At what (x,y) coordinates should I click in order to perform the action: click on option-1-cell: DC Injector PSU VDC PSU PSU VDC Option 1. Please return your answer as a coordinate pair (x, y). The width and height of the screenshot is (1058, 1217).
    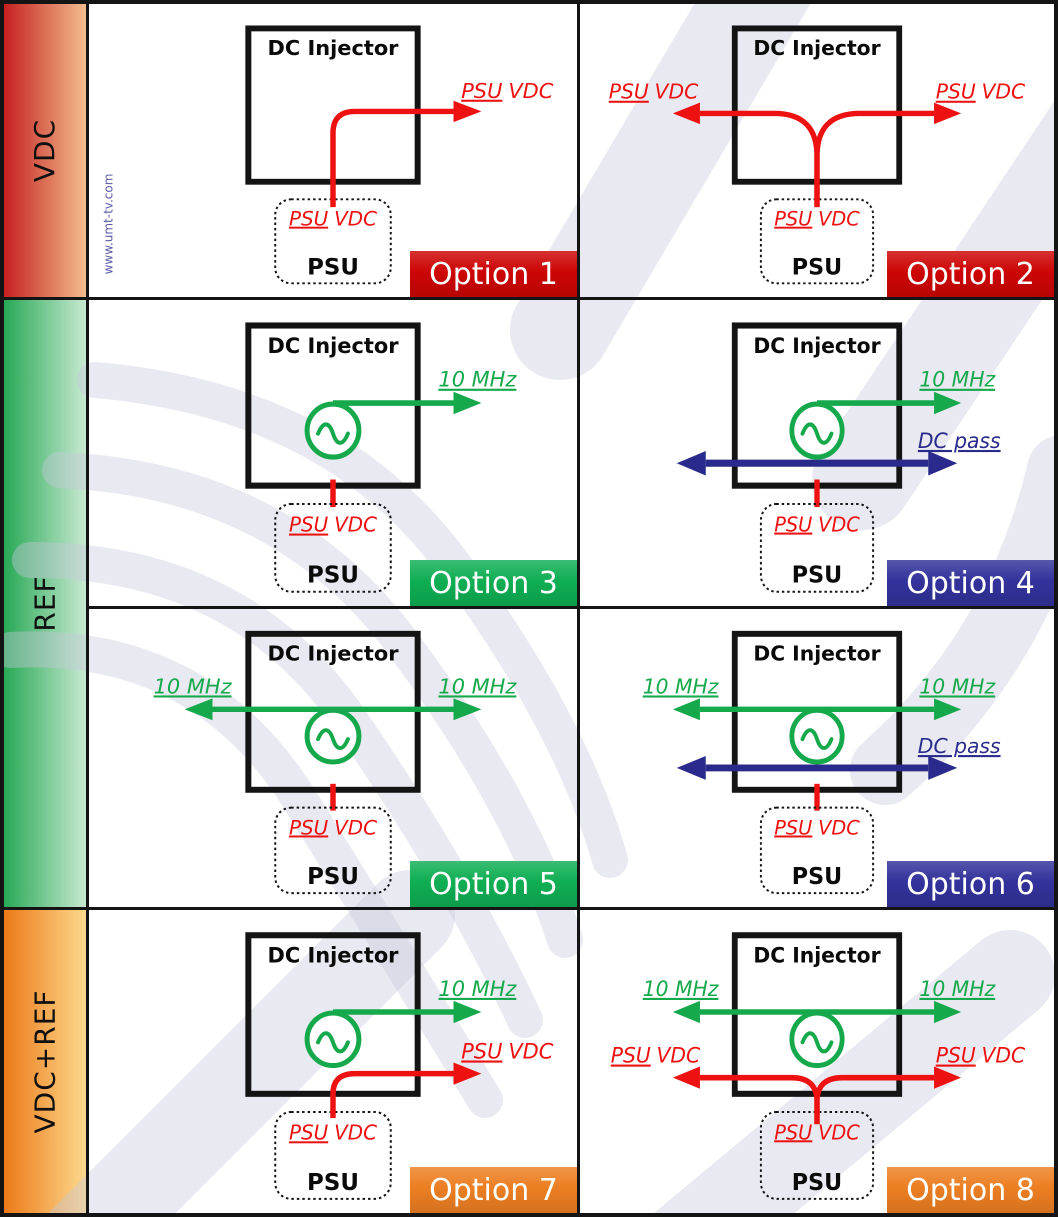
    Looking at the image, I should click on (333, 150).